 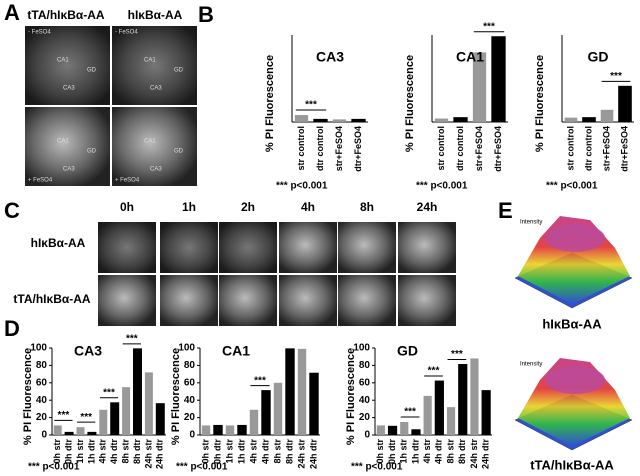 What do you see at coordinates (367, 207) in the screenshot?
I see `time-label: 8h` at bounding box center [367, 207].